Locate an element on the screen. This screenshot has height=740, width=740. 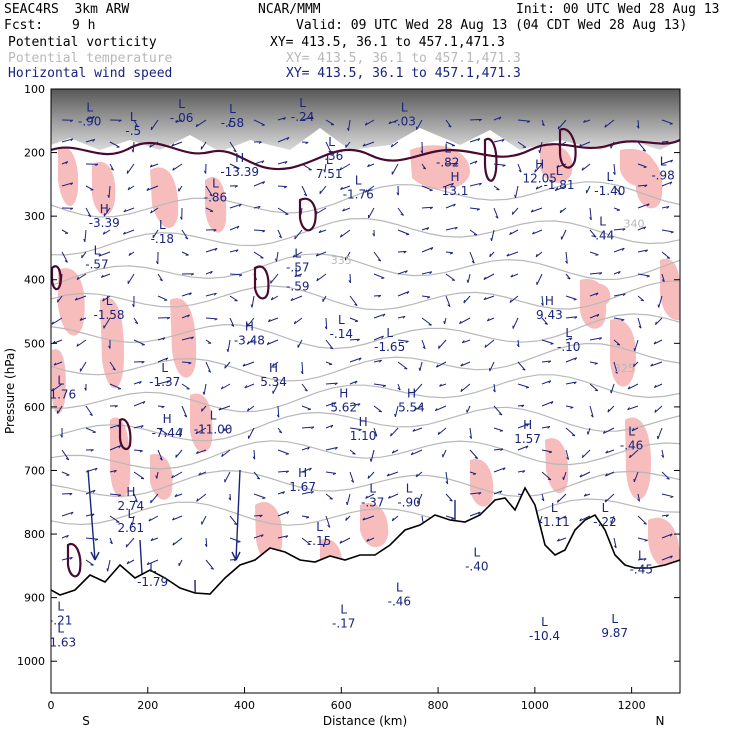
pv-shade-region is located at coordinates (104, 188).